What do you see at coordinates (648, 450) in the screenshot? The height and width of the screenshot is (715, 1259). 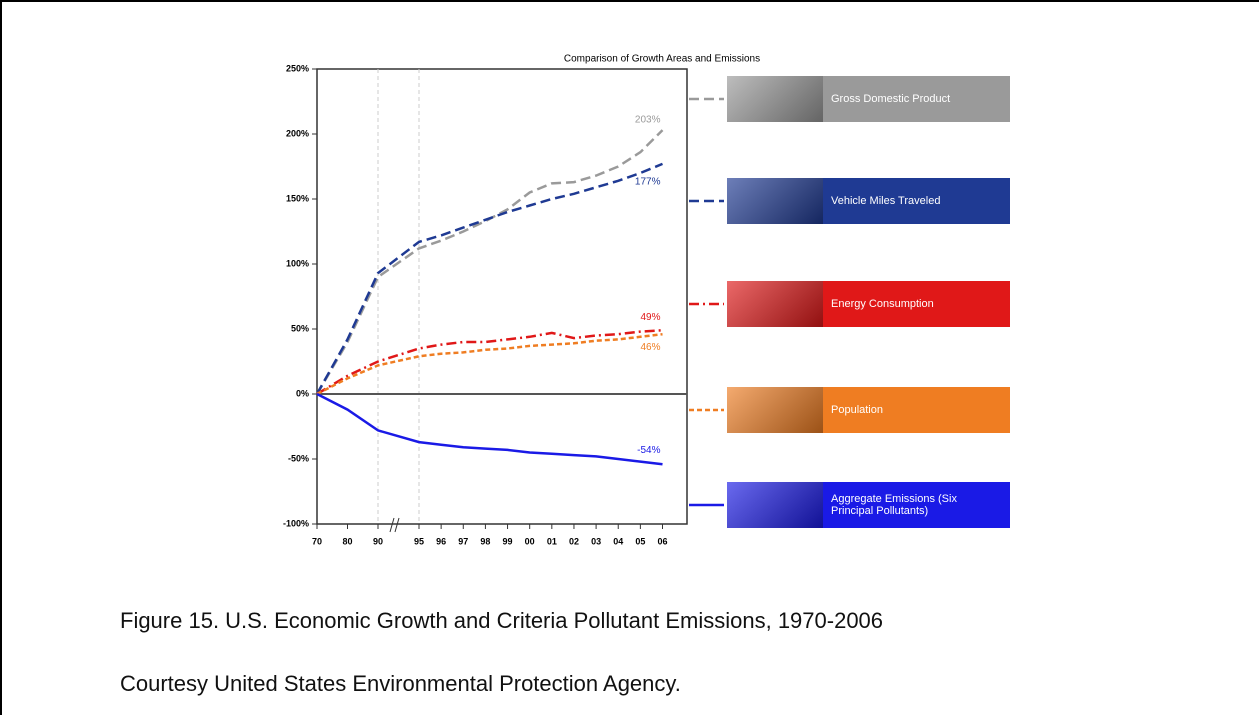 I see `data-label: -54%` at bounding box center [648, 450].